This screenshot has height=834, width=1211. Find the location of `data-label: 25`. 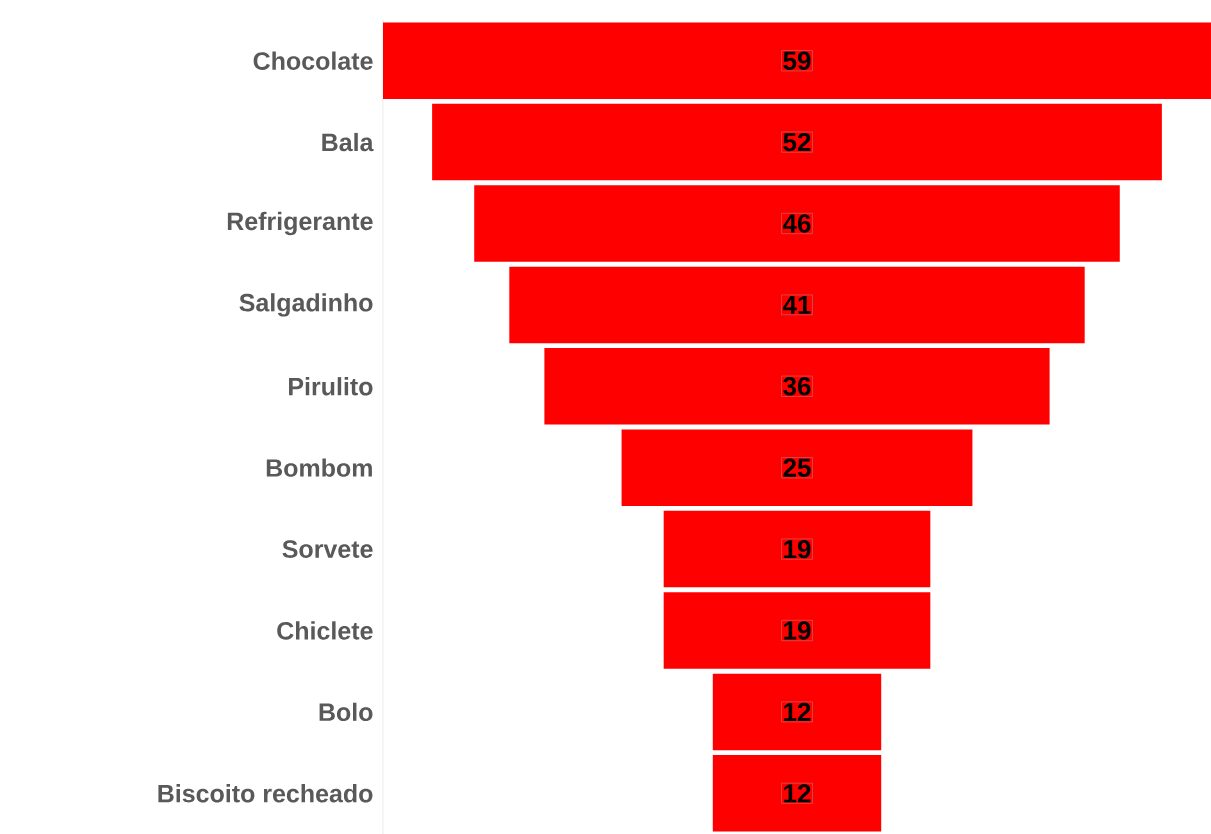

data-label: 25 is located at coordinates (797, 467).